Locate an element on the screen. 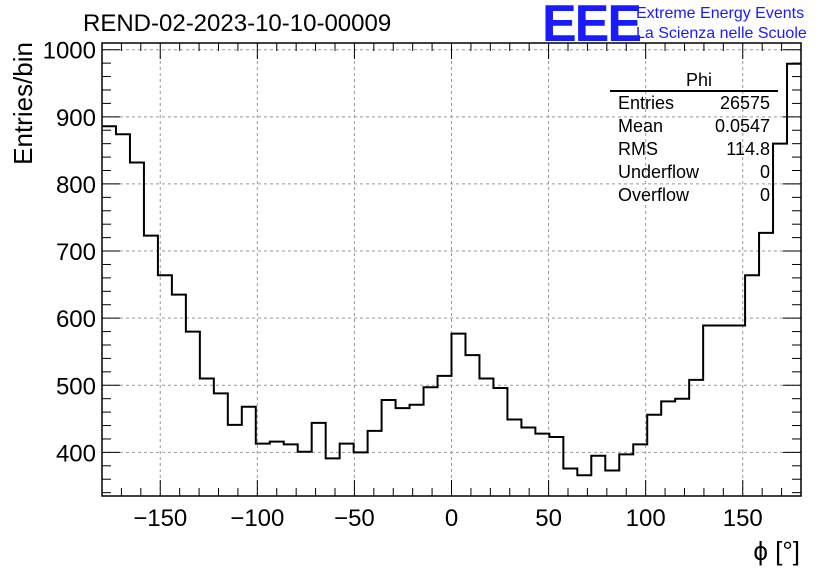 Image resolution: width=836 pixels, height=572 pixels. chart-title: REND-02-2023-10-10-00009 is located at coordinates (237, 23).